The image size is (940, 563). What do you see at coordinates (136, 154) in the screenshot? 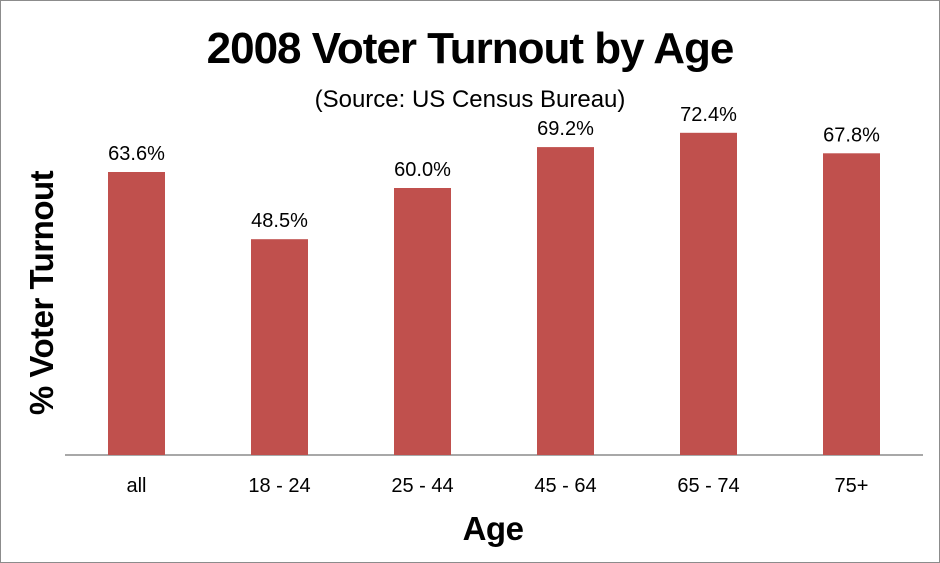
I see `bar-value-label: 63.6%` at bounding box center [136, 154].